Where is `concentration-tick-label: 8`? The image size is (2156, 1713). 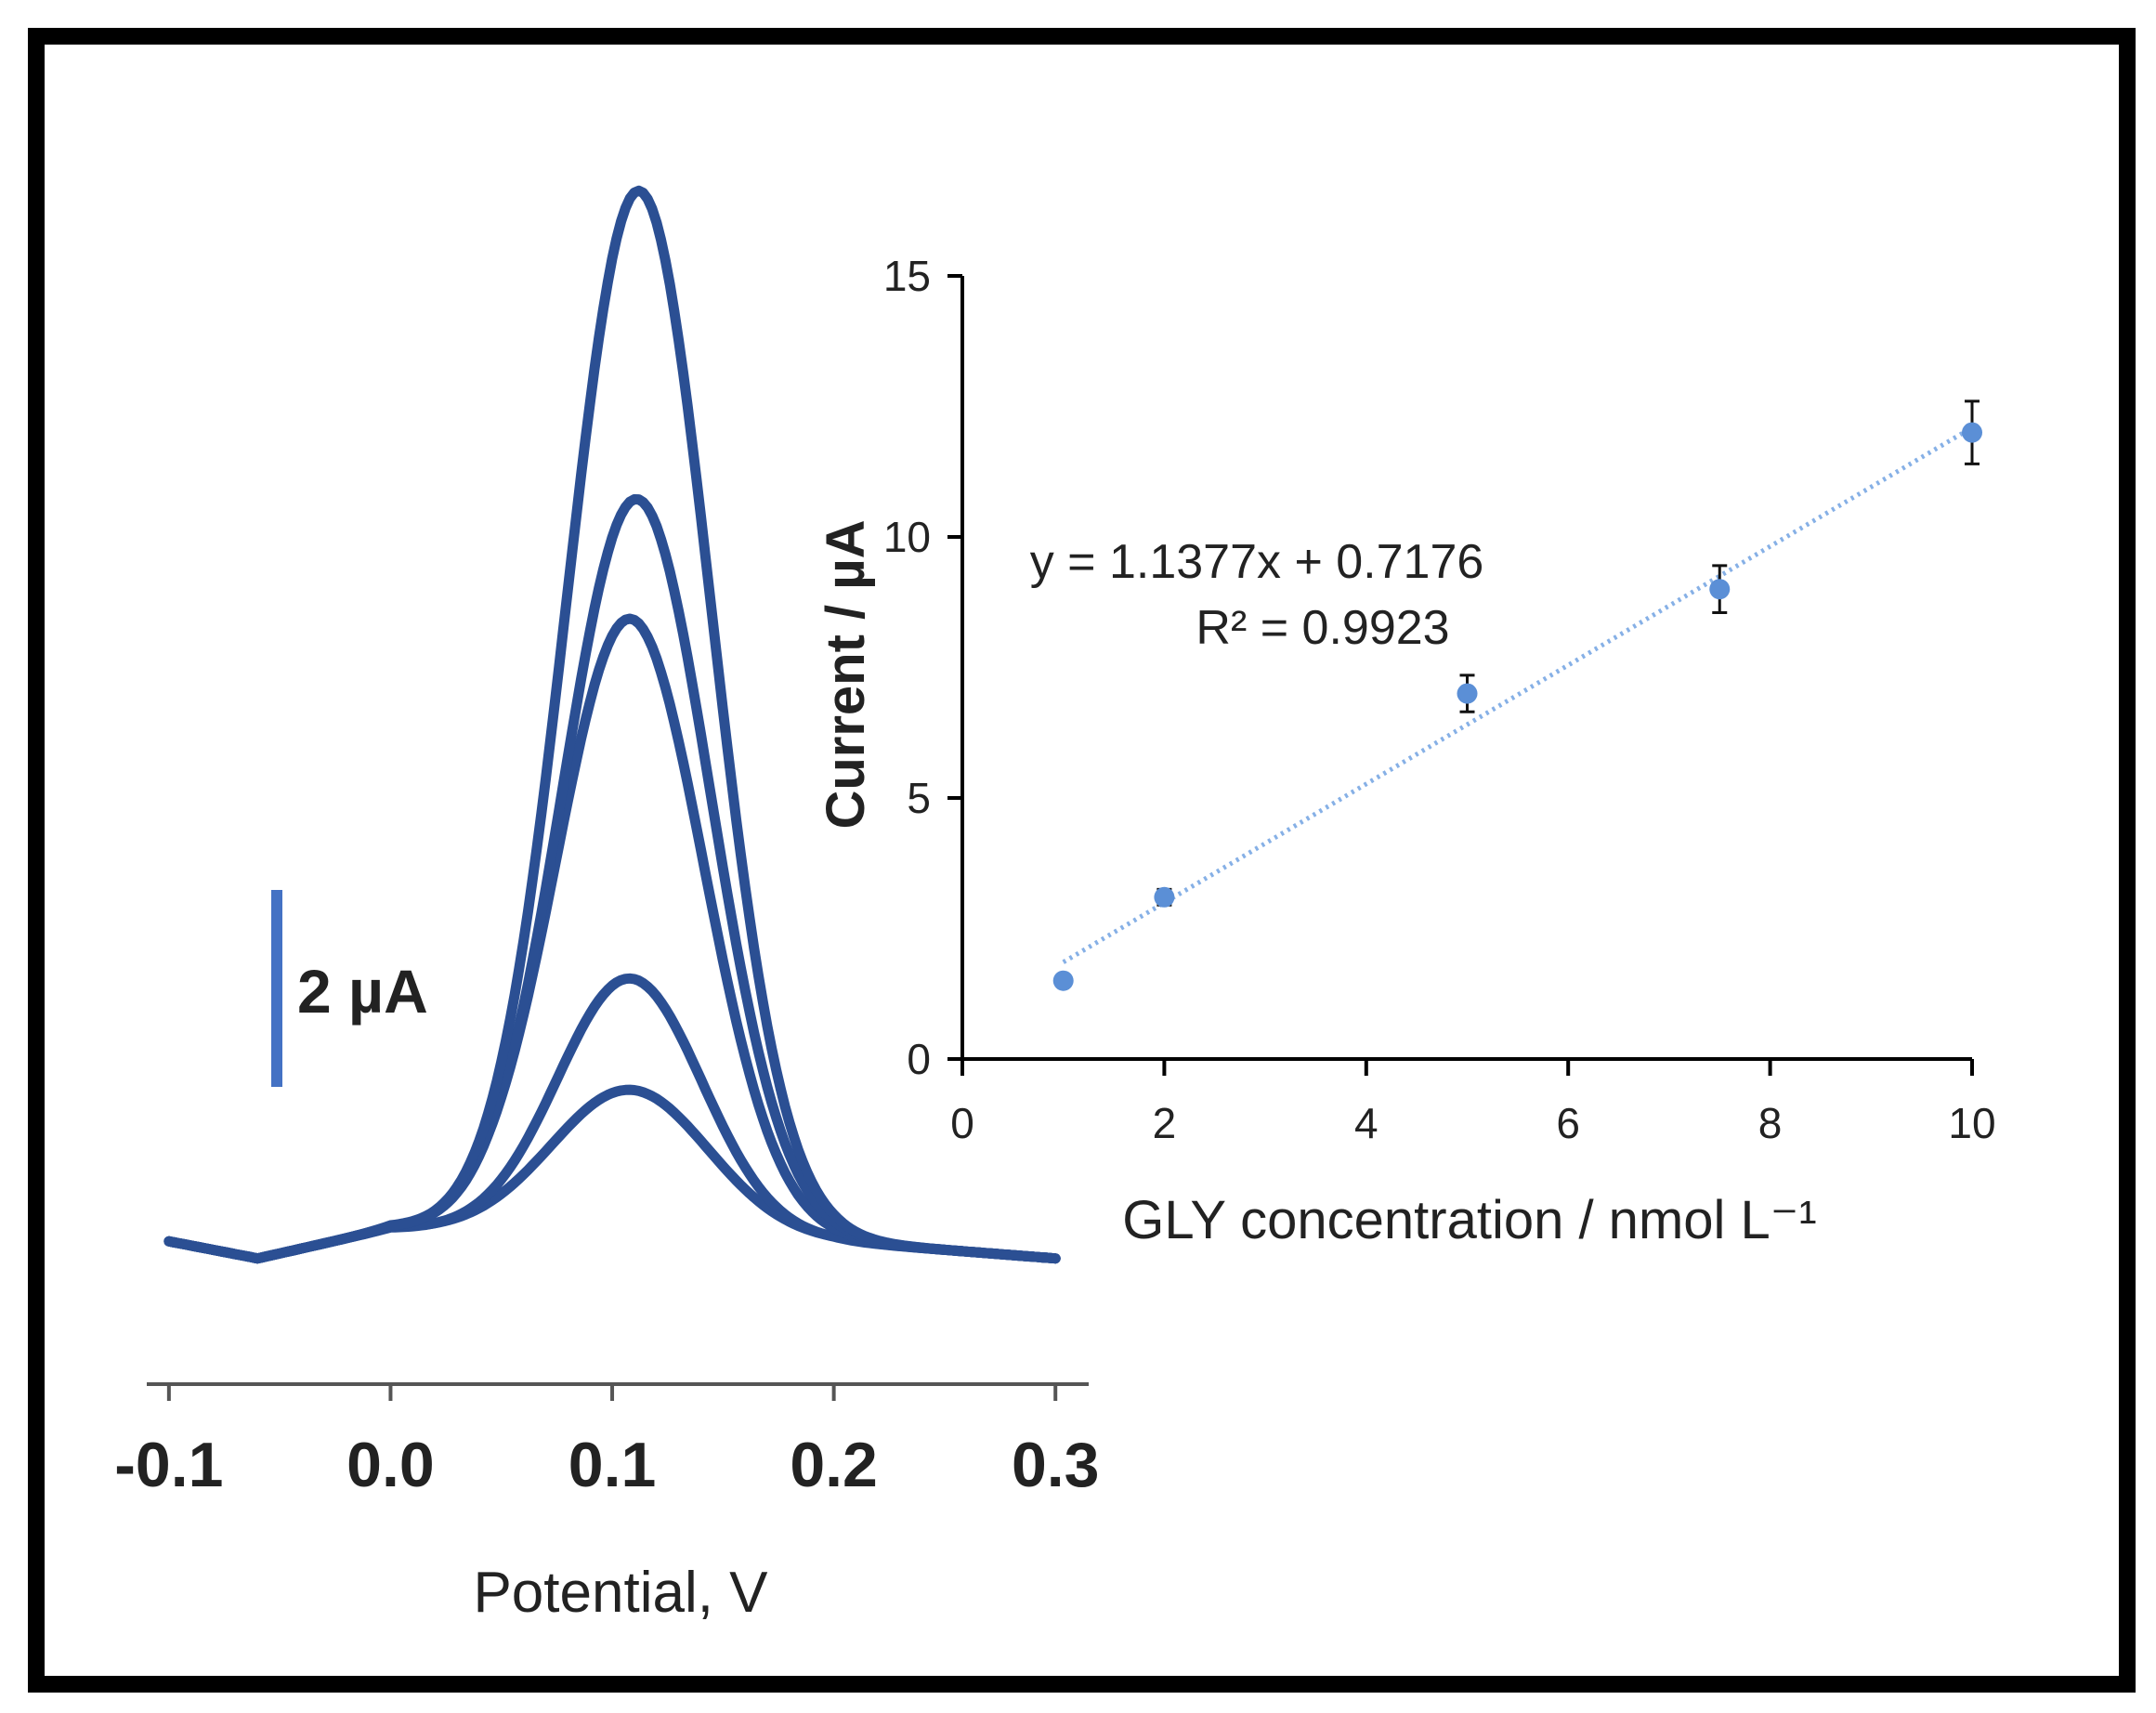 concentration-tick-label: 8 is located at coordinates (1770, 1123).